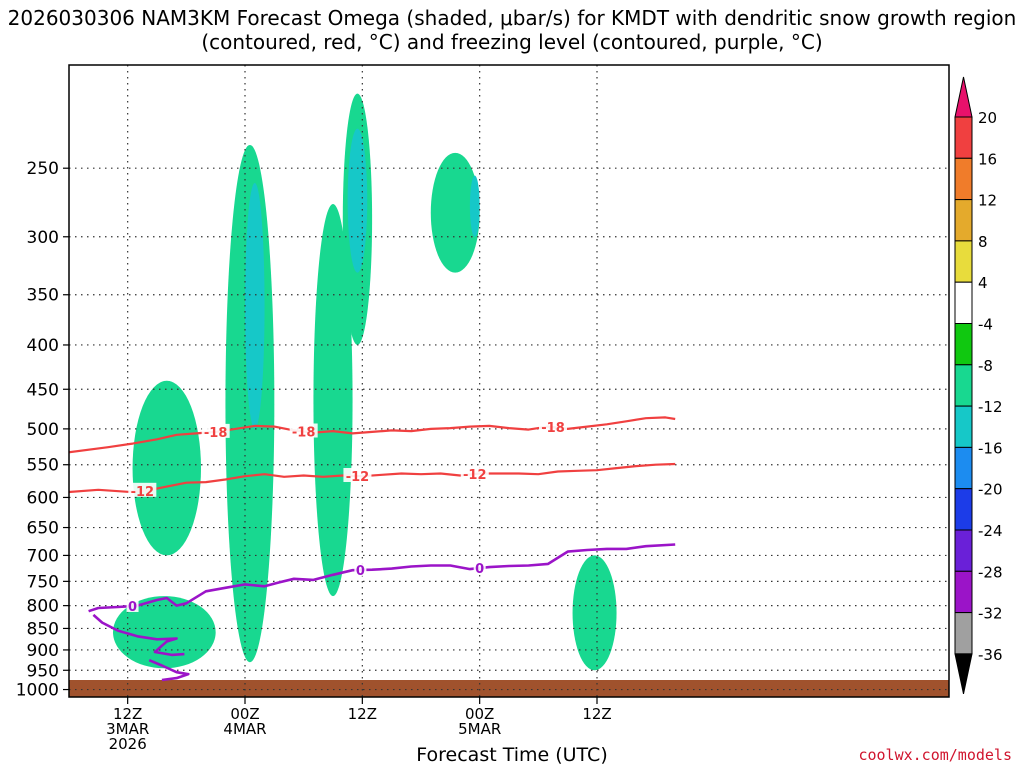 Image resolution: width=1024 pixels, height=768 pixels. Describe the element at coordinates (479, 729) in the screenshot. I see `x-tick-label: 5MAR` at that location.